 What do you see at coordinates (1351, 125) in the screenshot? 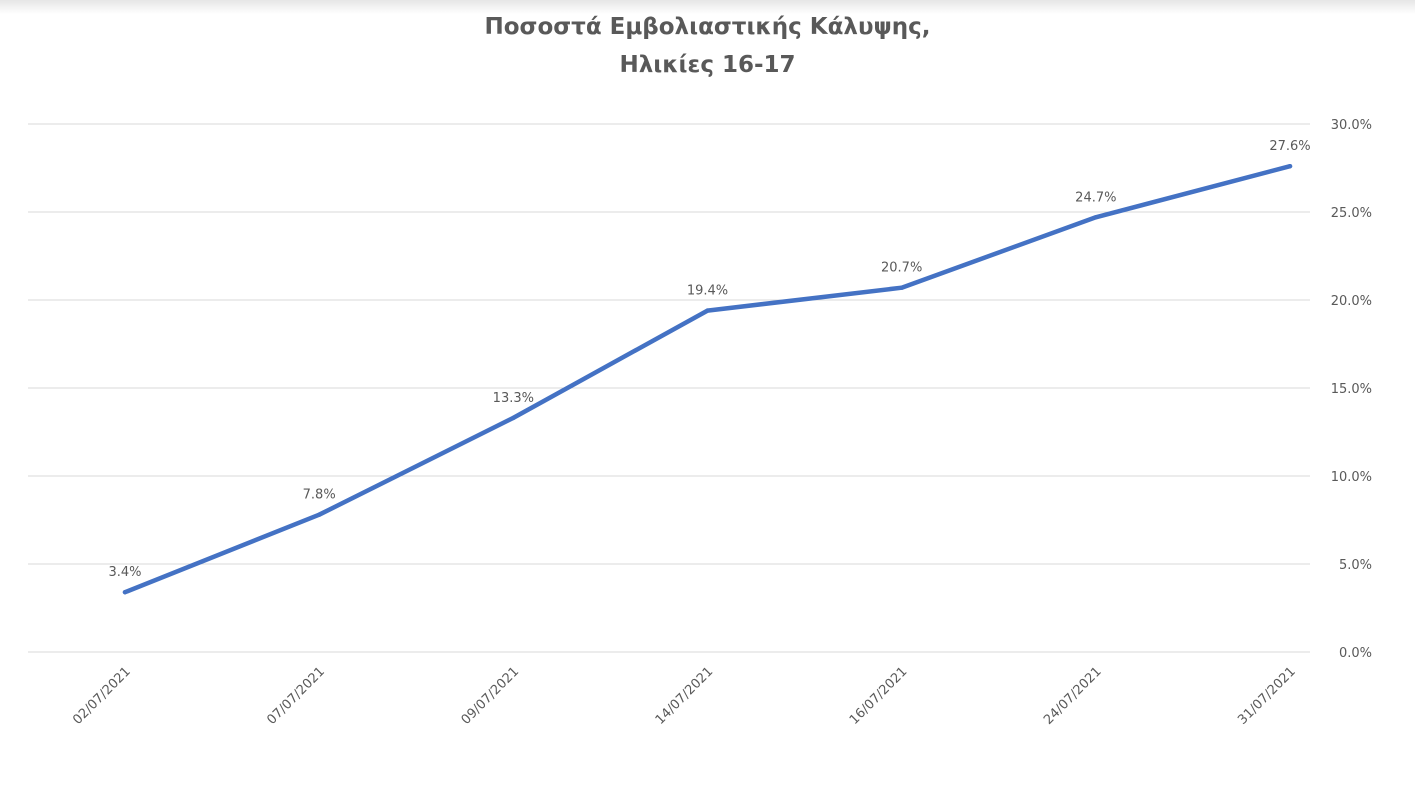
I see `y-tick-label: 30.0%` at bounding box center [1351, 125].